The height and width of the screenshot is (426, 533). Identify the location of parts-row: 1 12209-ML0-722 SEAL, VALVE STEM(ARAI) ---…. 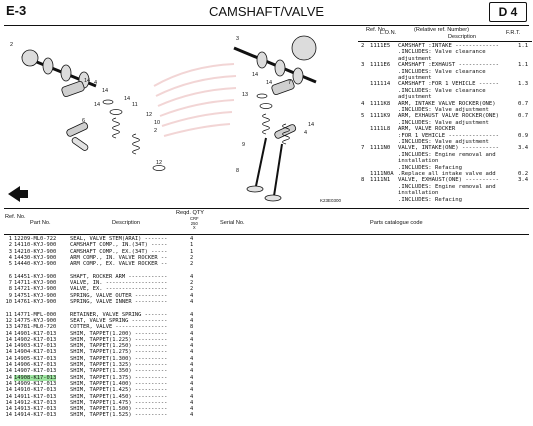
(129, 239).